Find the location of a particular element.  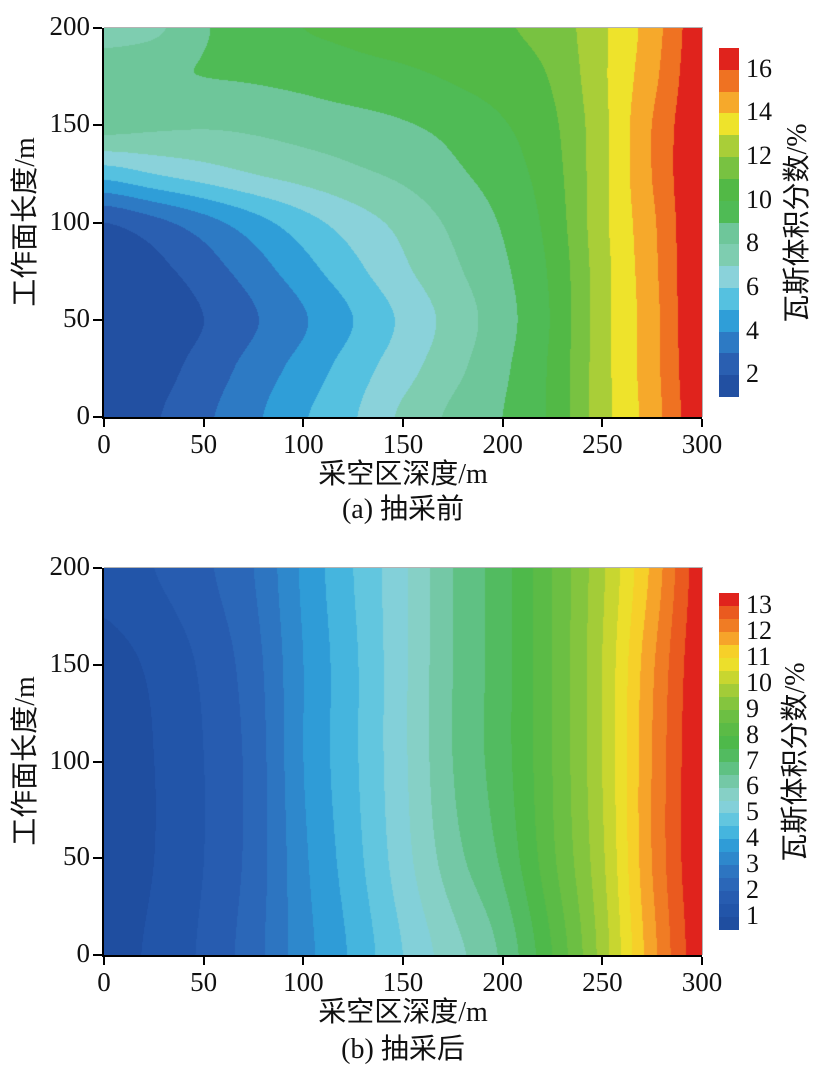

colorbar-tick-label-a: 16 is located at coordinates (759, 68).